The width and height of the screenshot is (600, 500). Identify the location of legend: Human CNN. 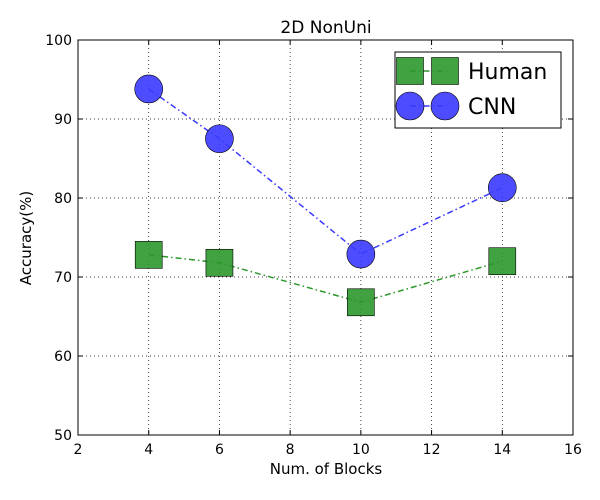
(478, 90).